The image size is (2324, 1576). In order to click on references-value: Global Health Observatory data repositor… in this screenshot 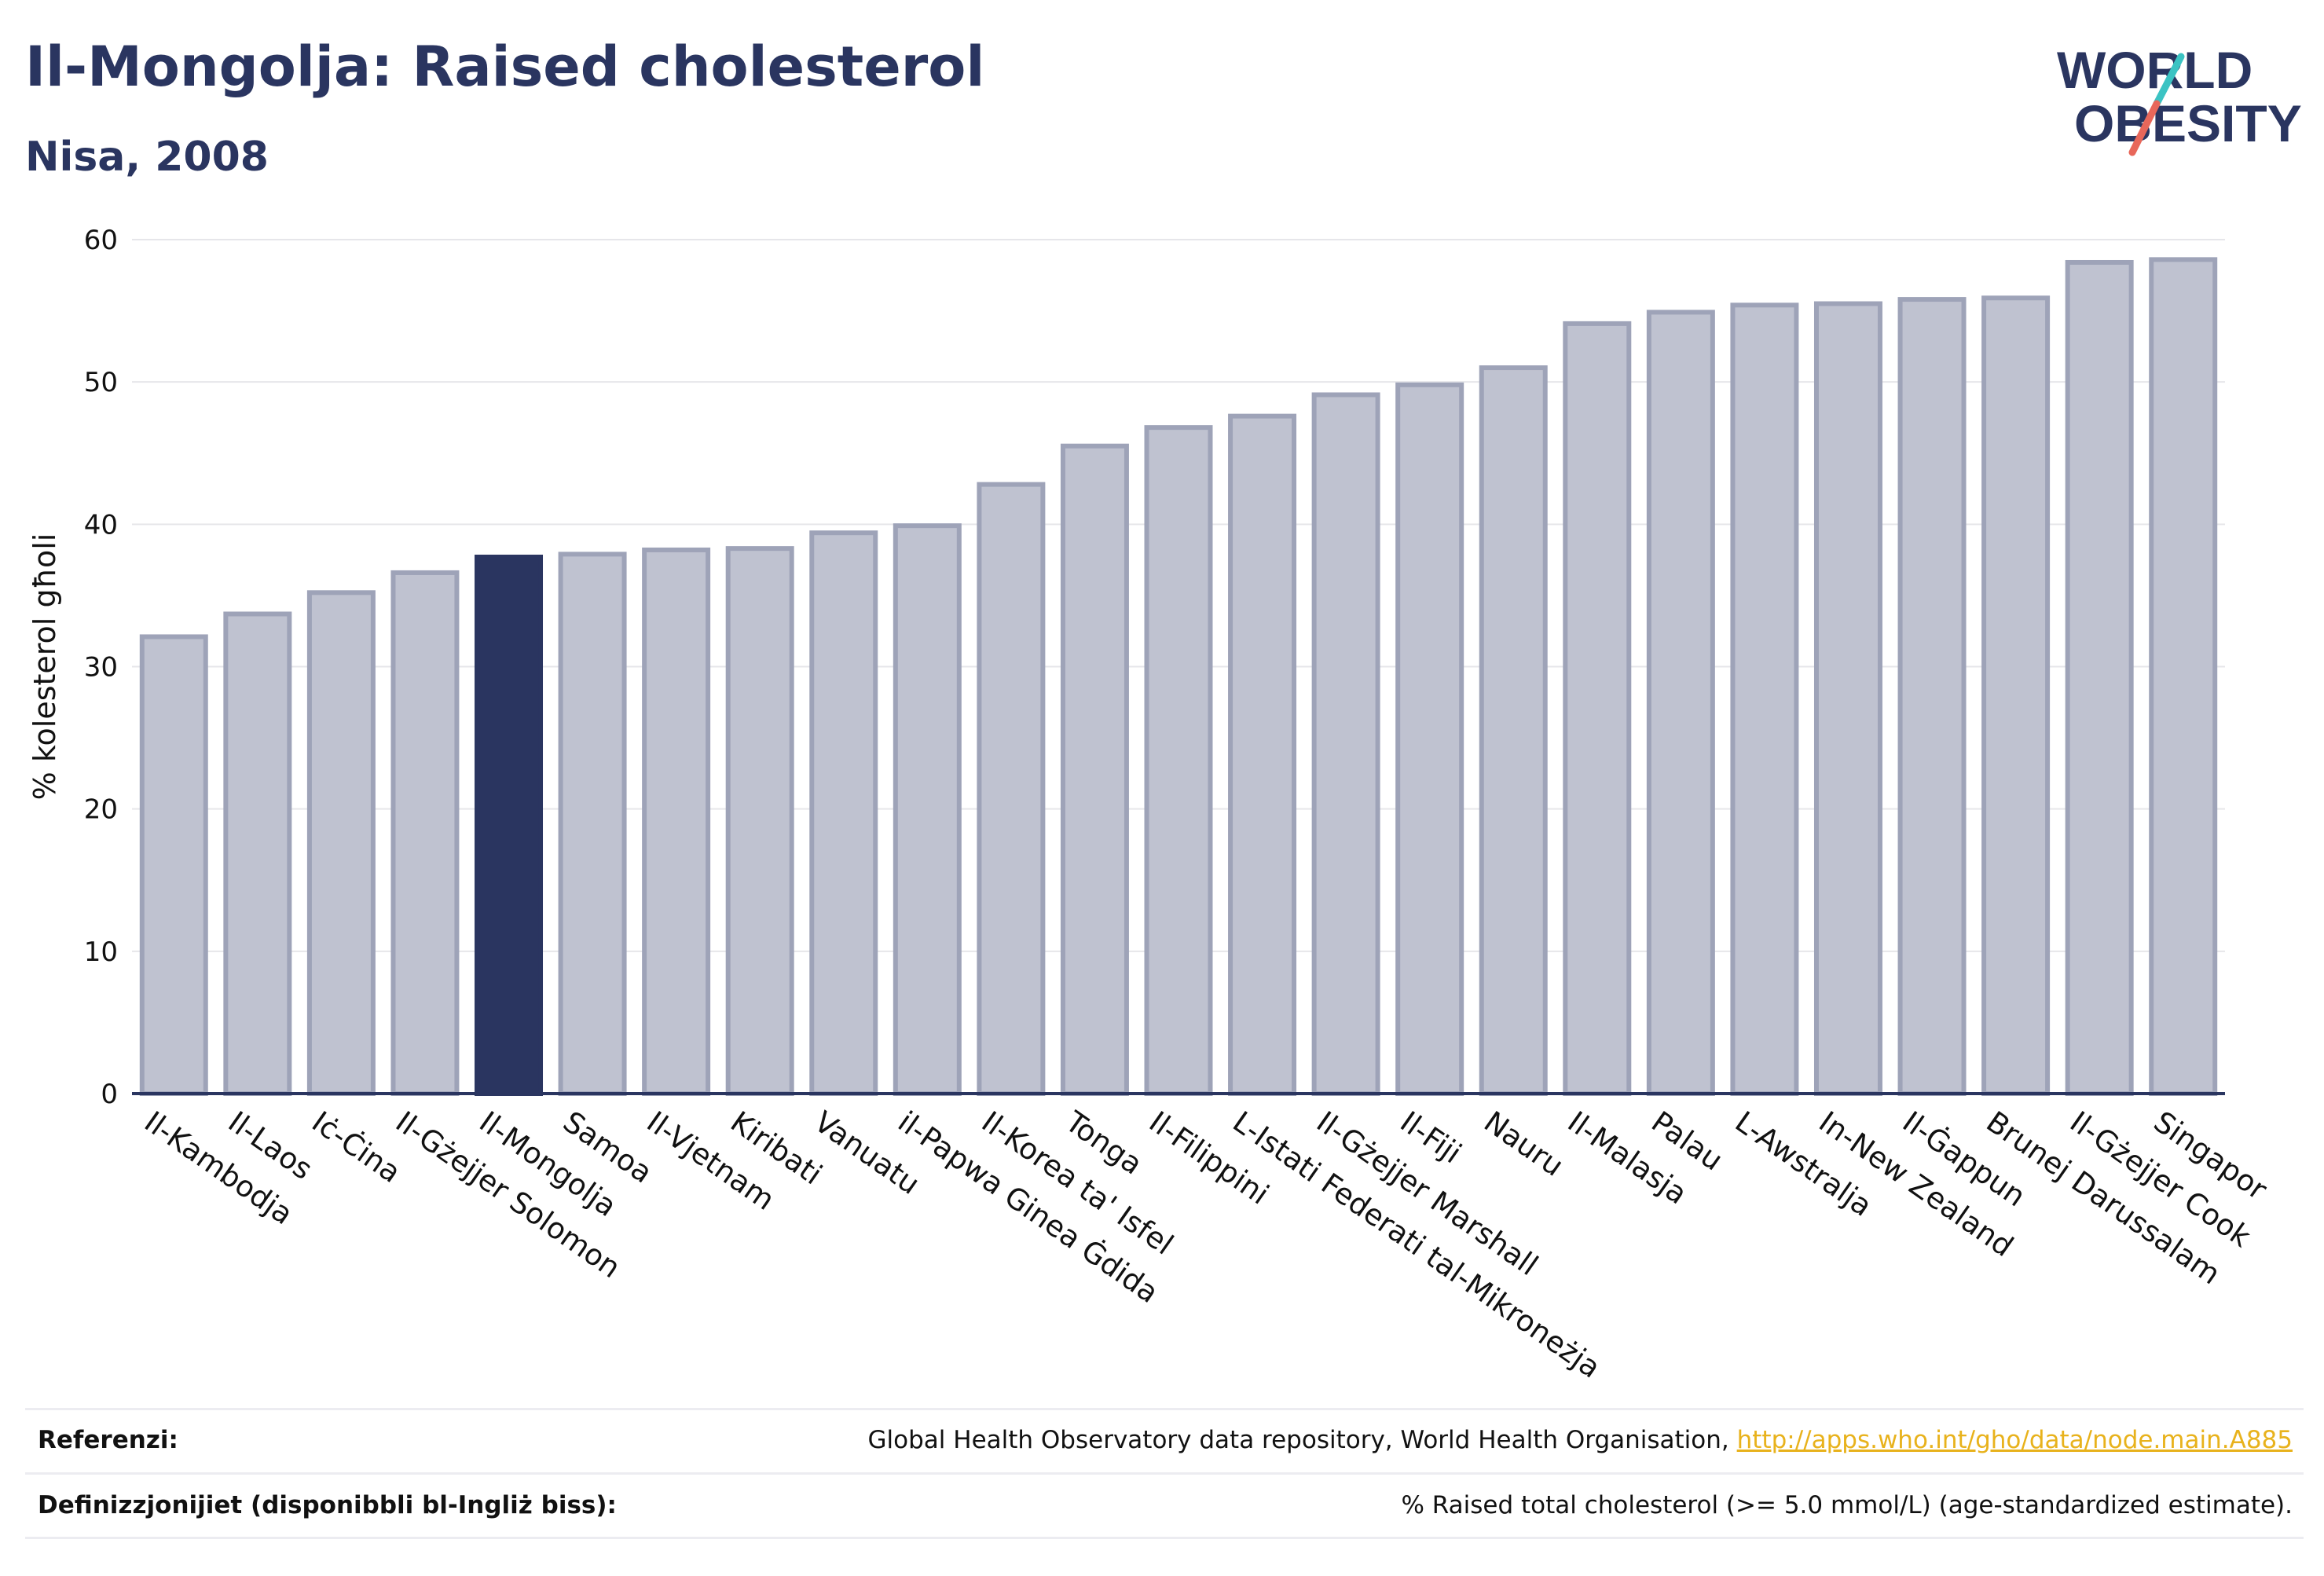, I will do `click(1580, 1440)`.